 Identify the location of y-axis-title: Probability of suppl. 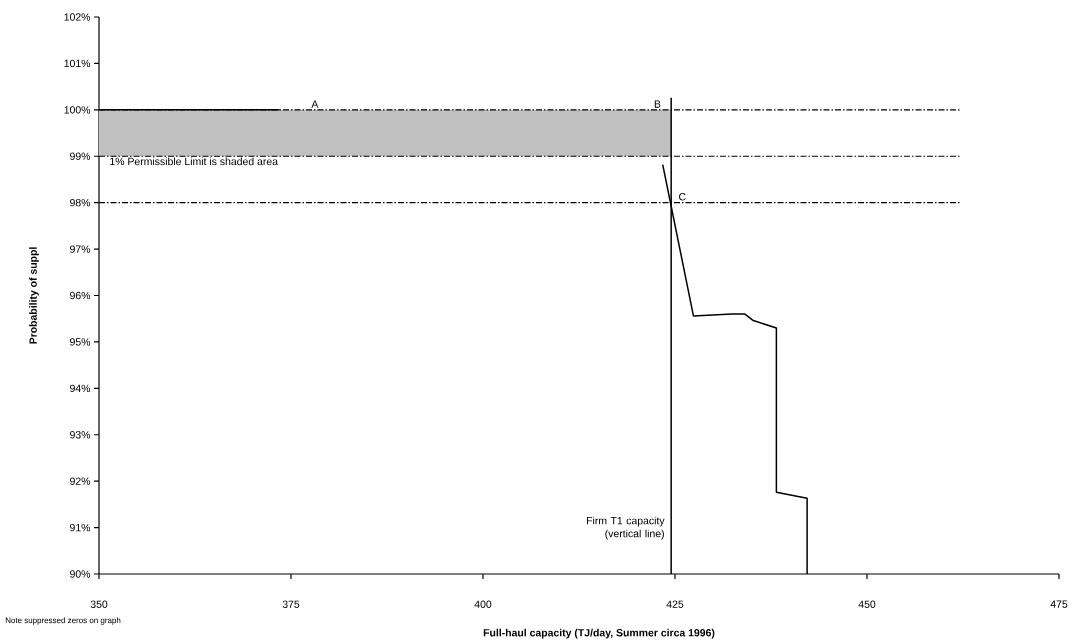
(34, 295).